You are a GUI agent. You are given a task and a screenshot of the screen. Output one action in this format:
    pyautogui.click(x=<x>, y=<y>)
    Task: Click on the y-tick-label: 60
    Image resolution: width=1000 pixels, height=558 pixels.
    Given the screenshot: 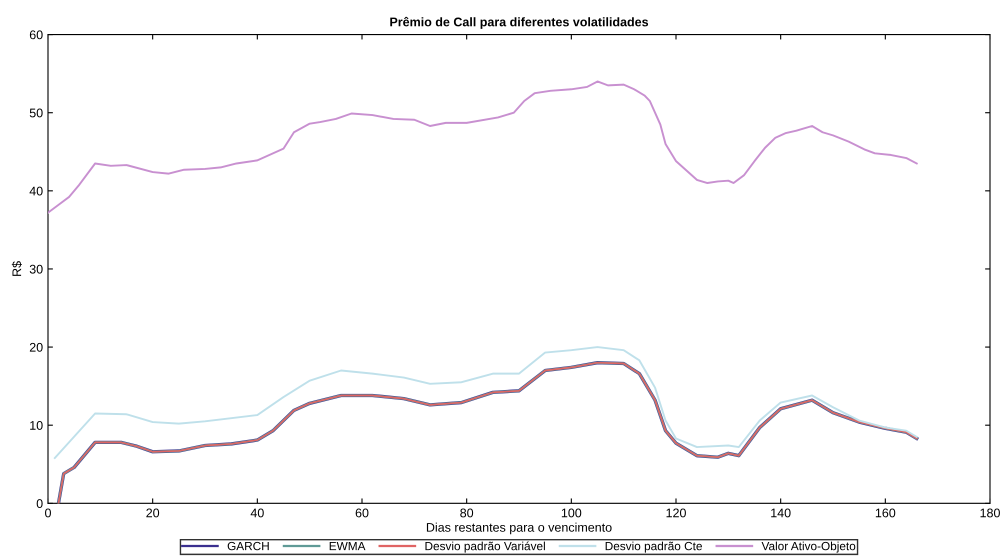 What is the action you would take?
    pyautogui.click(x=36, y=35)
    